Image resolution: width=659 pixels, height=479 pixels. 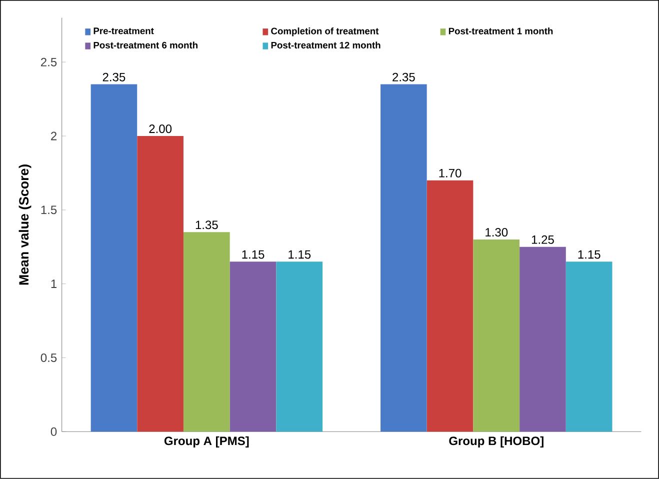 What do you see at coordinates (500, 31) in the screenshot?
I see `legend-label: Post-treatment 1 month` at bounding box center [500, 31].